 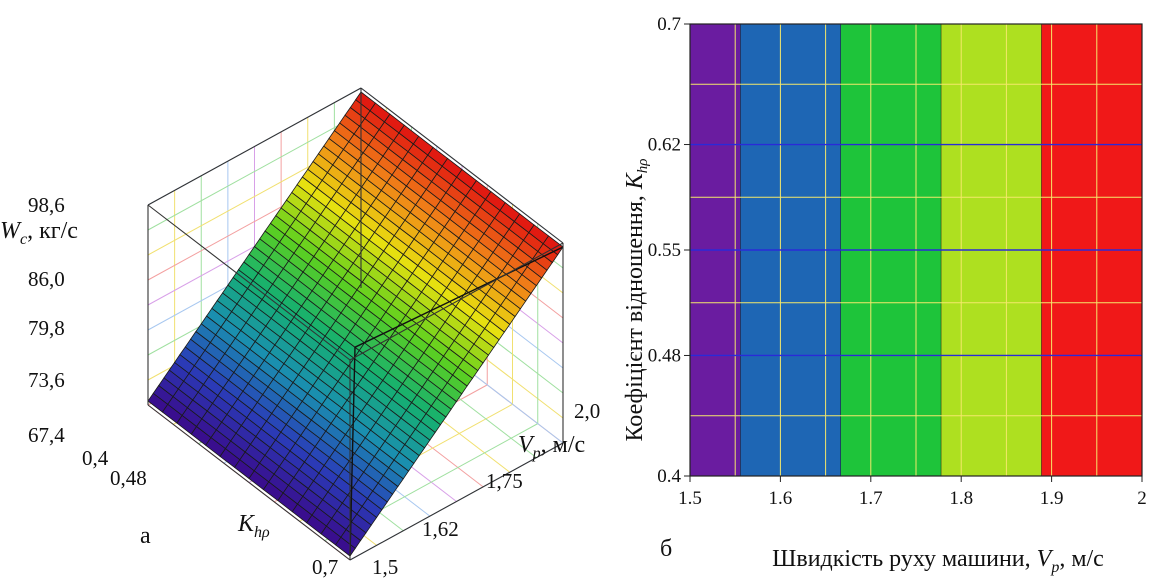 I want to click on v-axis-label: Vp, м/с, so click(x=551, y=447).